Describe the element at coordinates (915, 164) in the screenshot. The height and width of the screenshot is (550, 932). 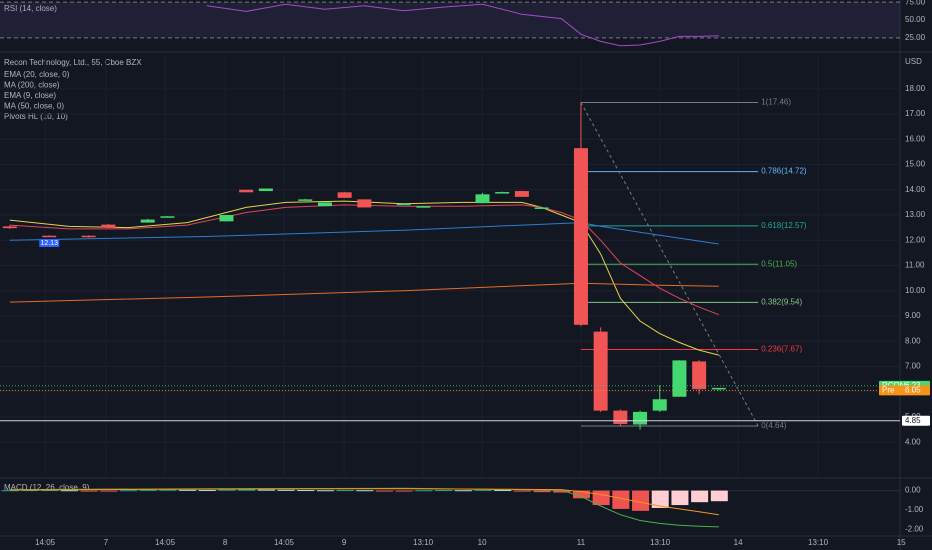
I see `y-tick-label: 15.00` at that location.